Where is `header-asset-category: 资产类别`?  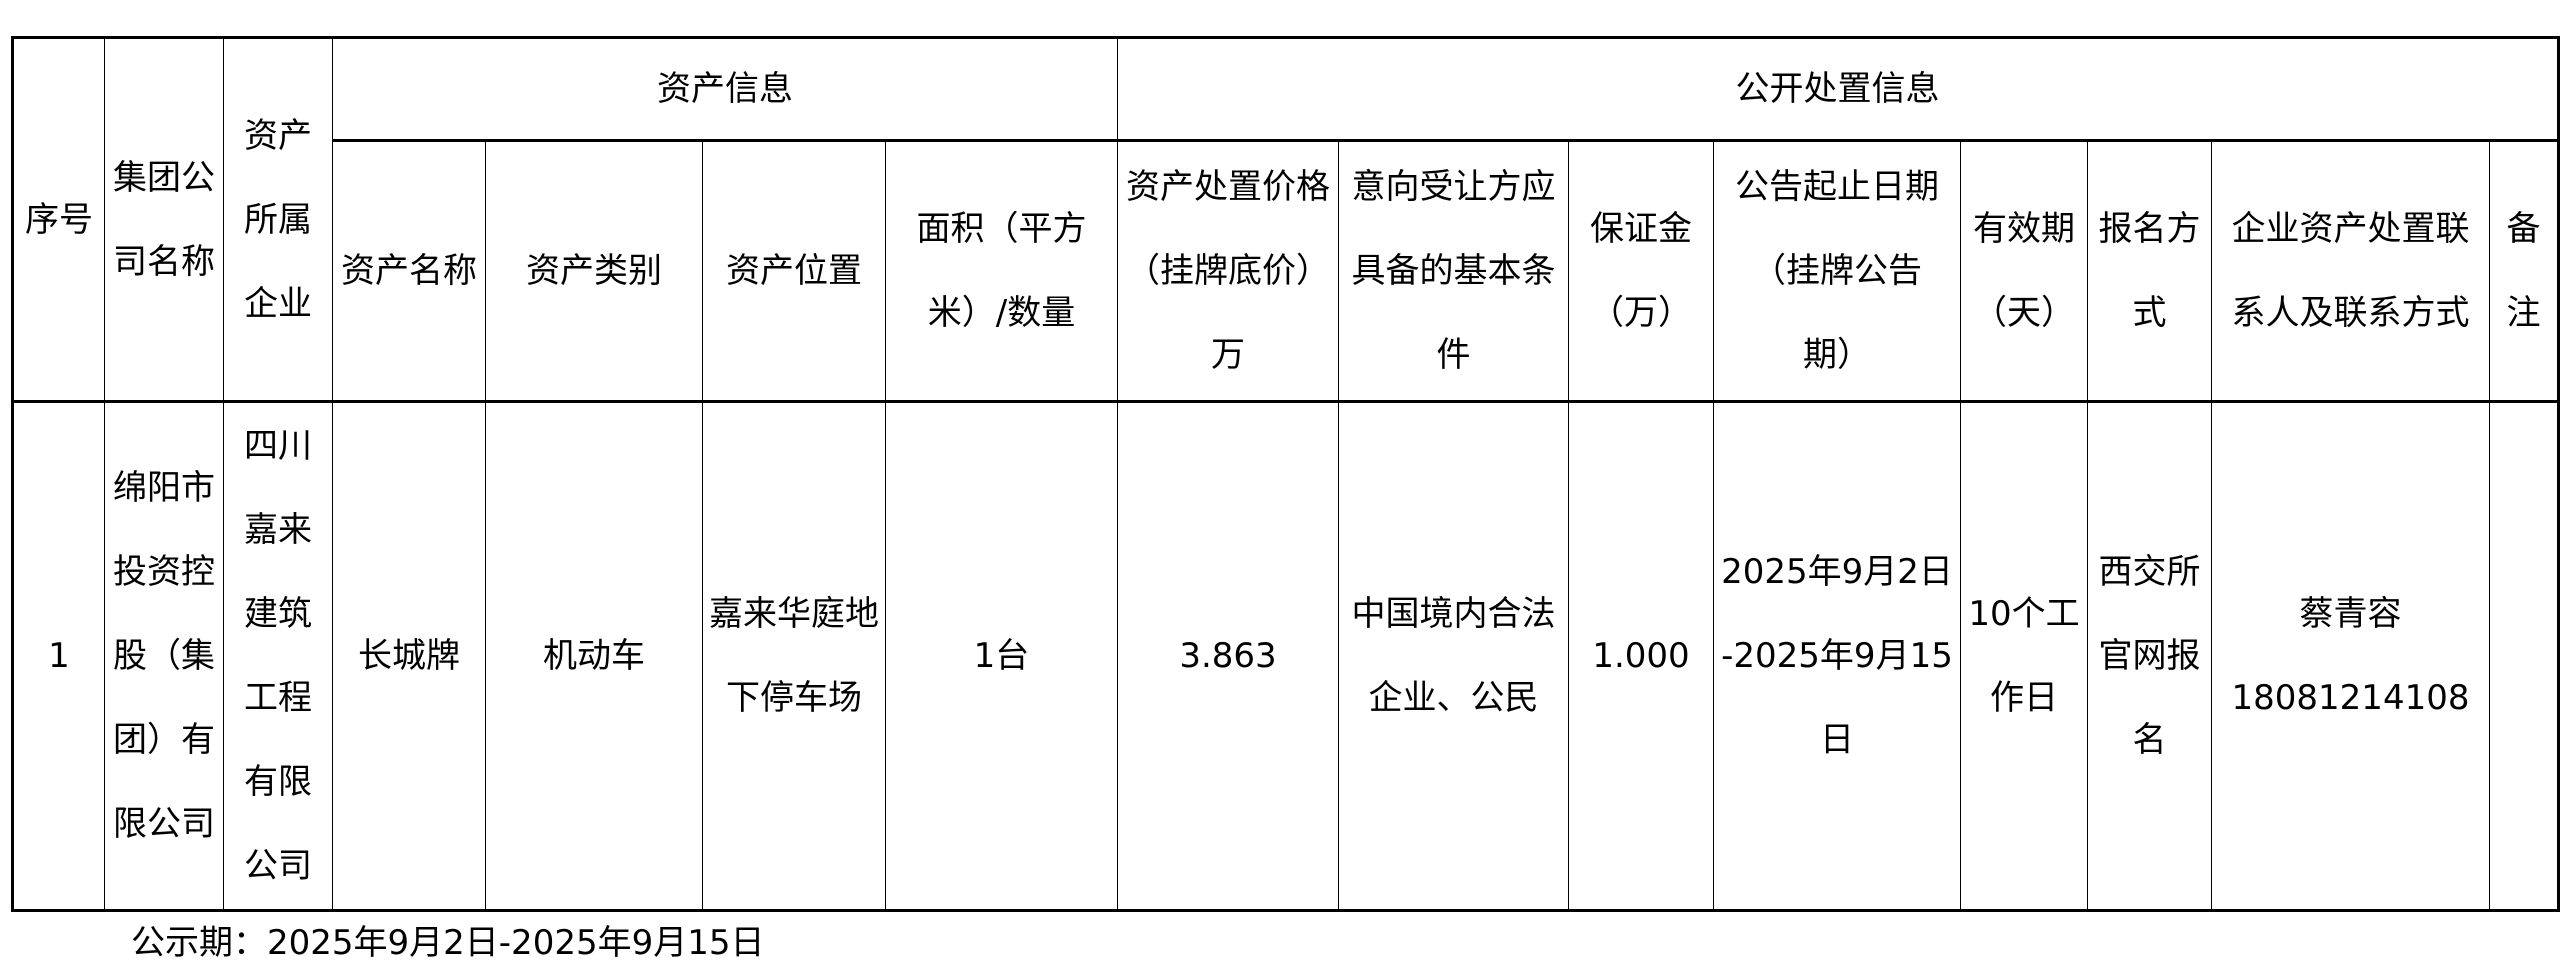
header-asset-category: 资产类别 is located at coordinates (594, 271).